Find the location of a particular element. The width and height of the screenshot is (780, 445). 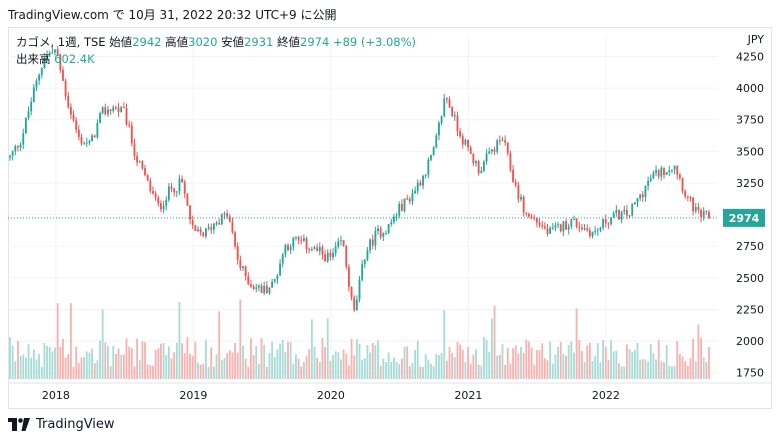

y-tick-label: 4000 is located at coordinates (750, 88).